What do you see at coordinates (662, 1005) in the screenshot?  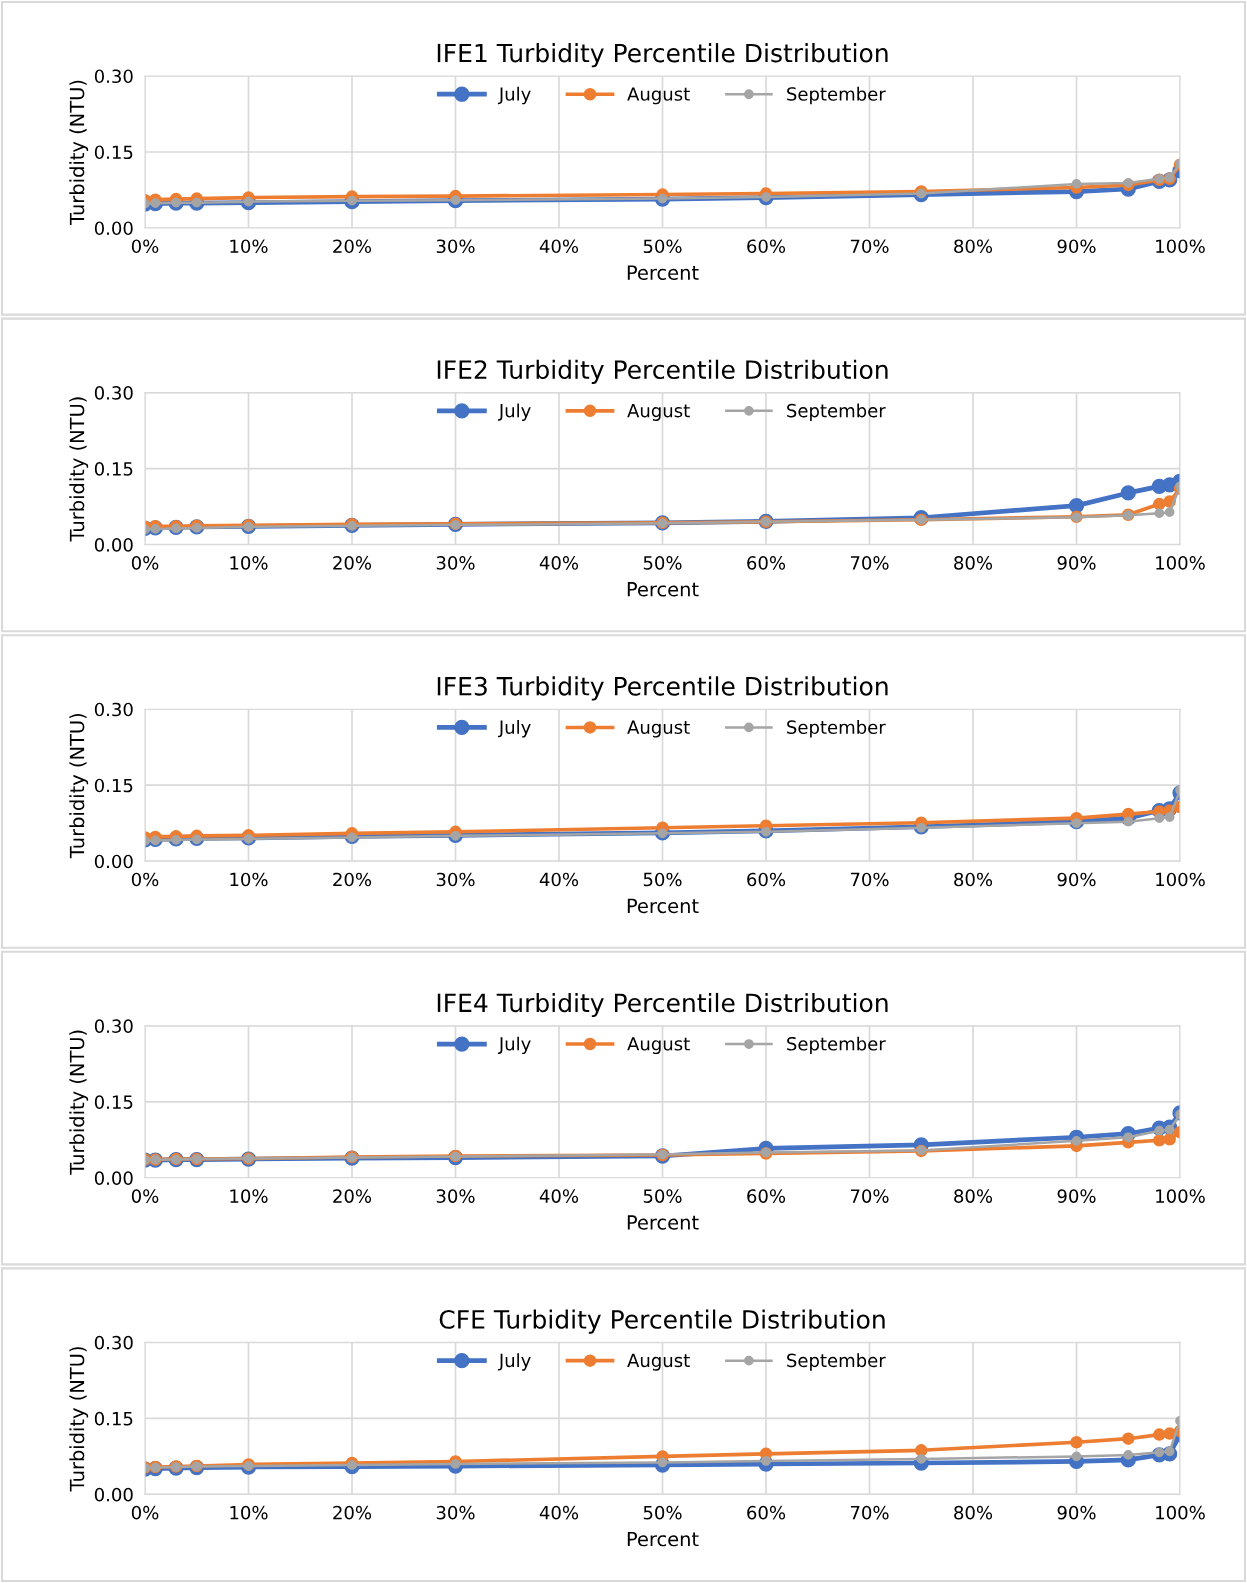 I see `chart-title: IFE4 Turbidity Percentile Distribution` at bounding box center [662, 1005].